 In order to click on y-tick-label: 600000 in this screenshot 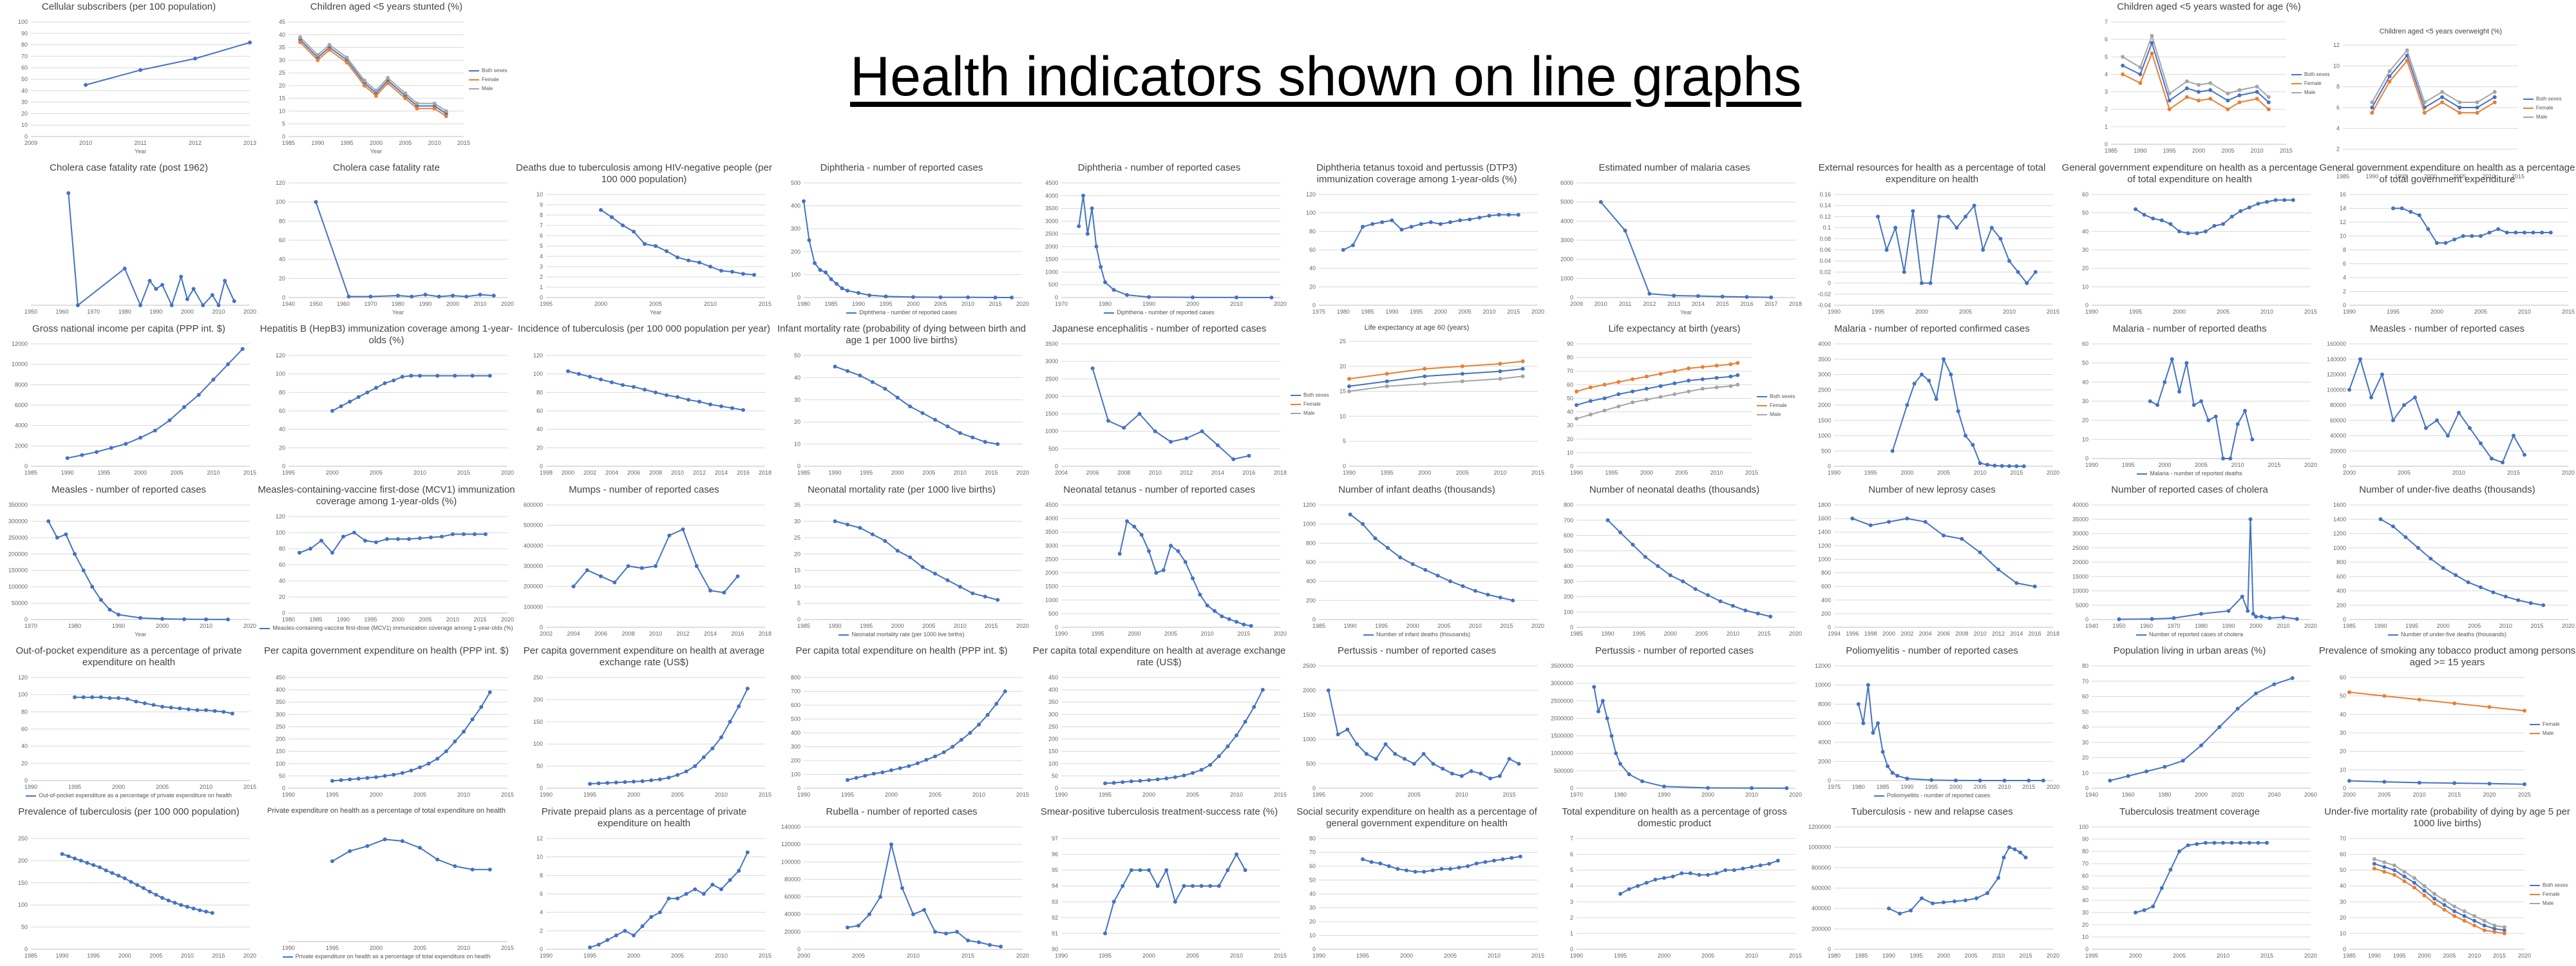, I will do `click(1822, 888)`.